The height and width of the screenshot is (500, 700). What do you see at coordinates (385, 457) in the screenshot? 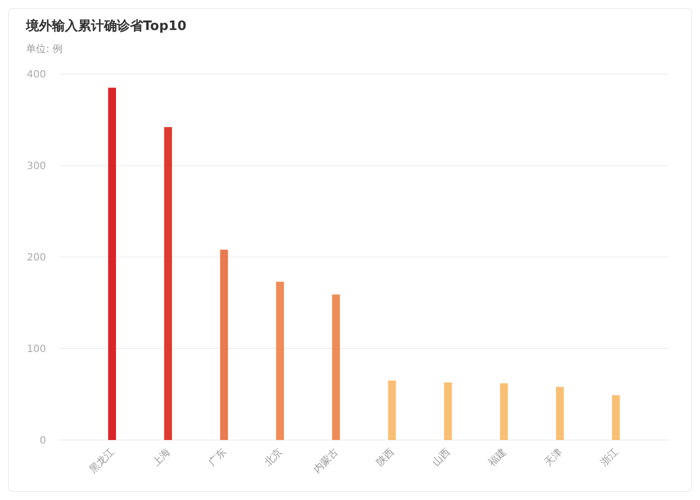
I see `x-tick-label: 陕西` at bounding box center [385, 457].